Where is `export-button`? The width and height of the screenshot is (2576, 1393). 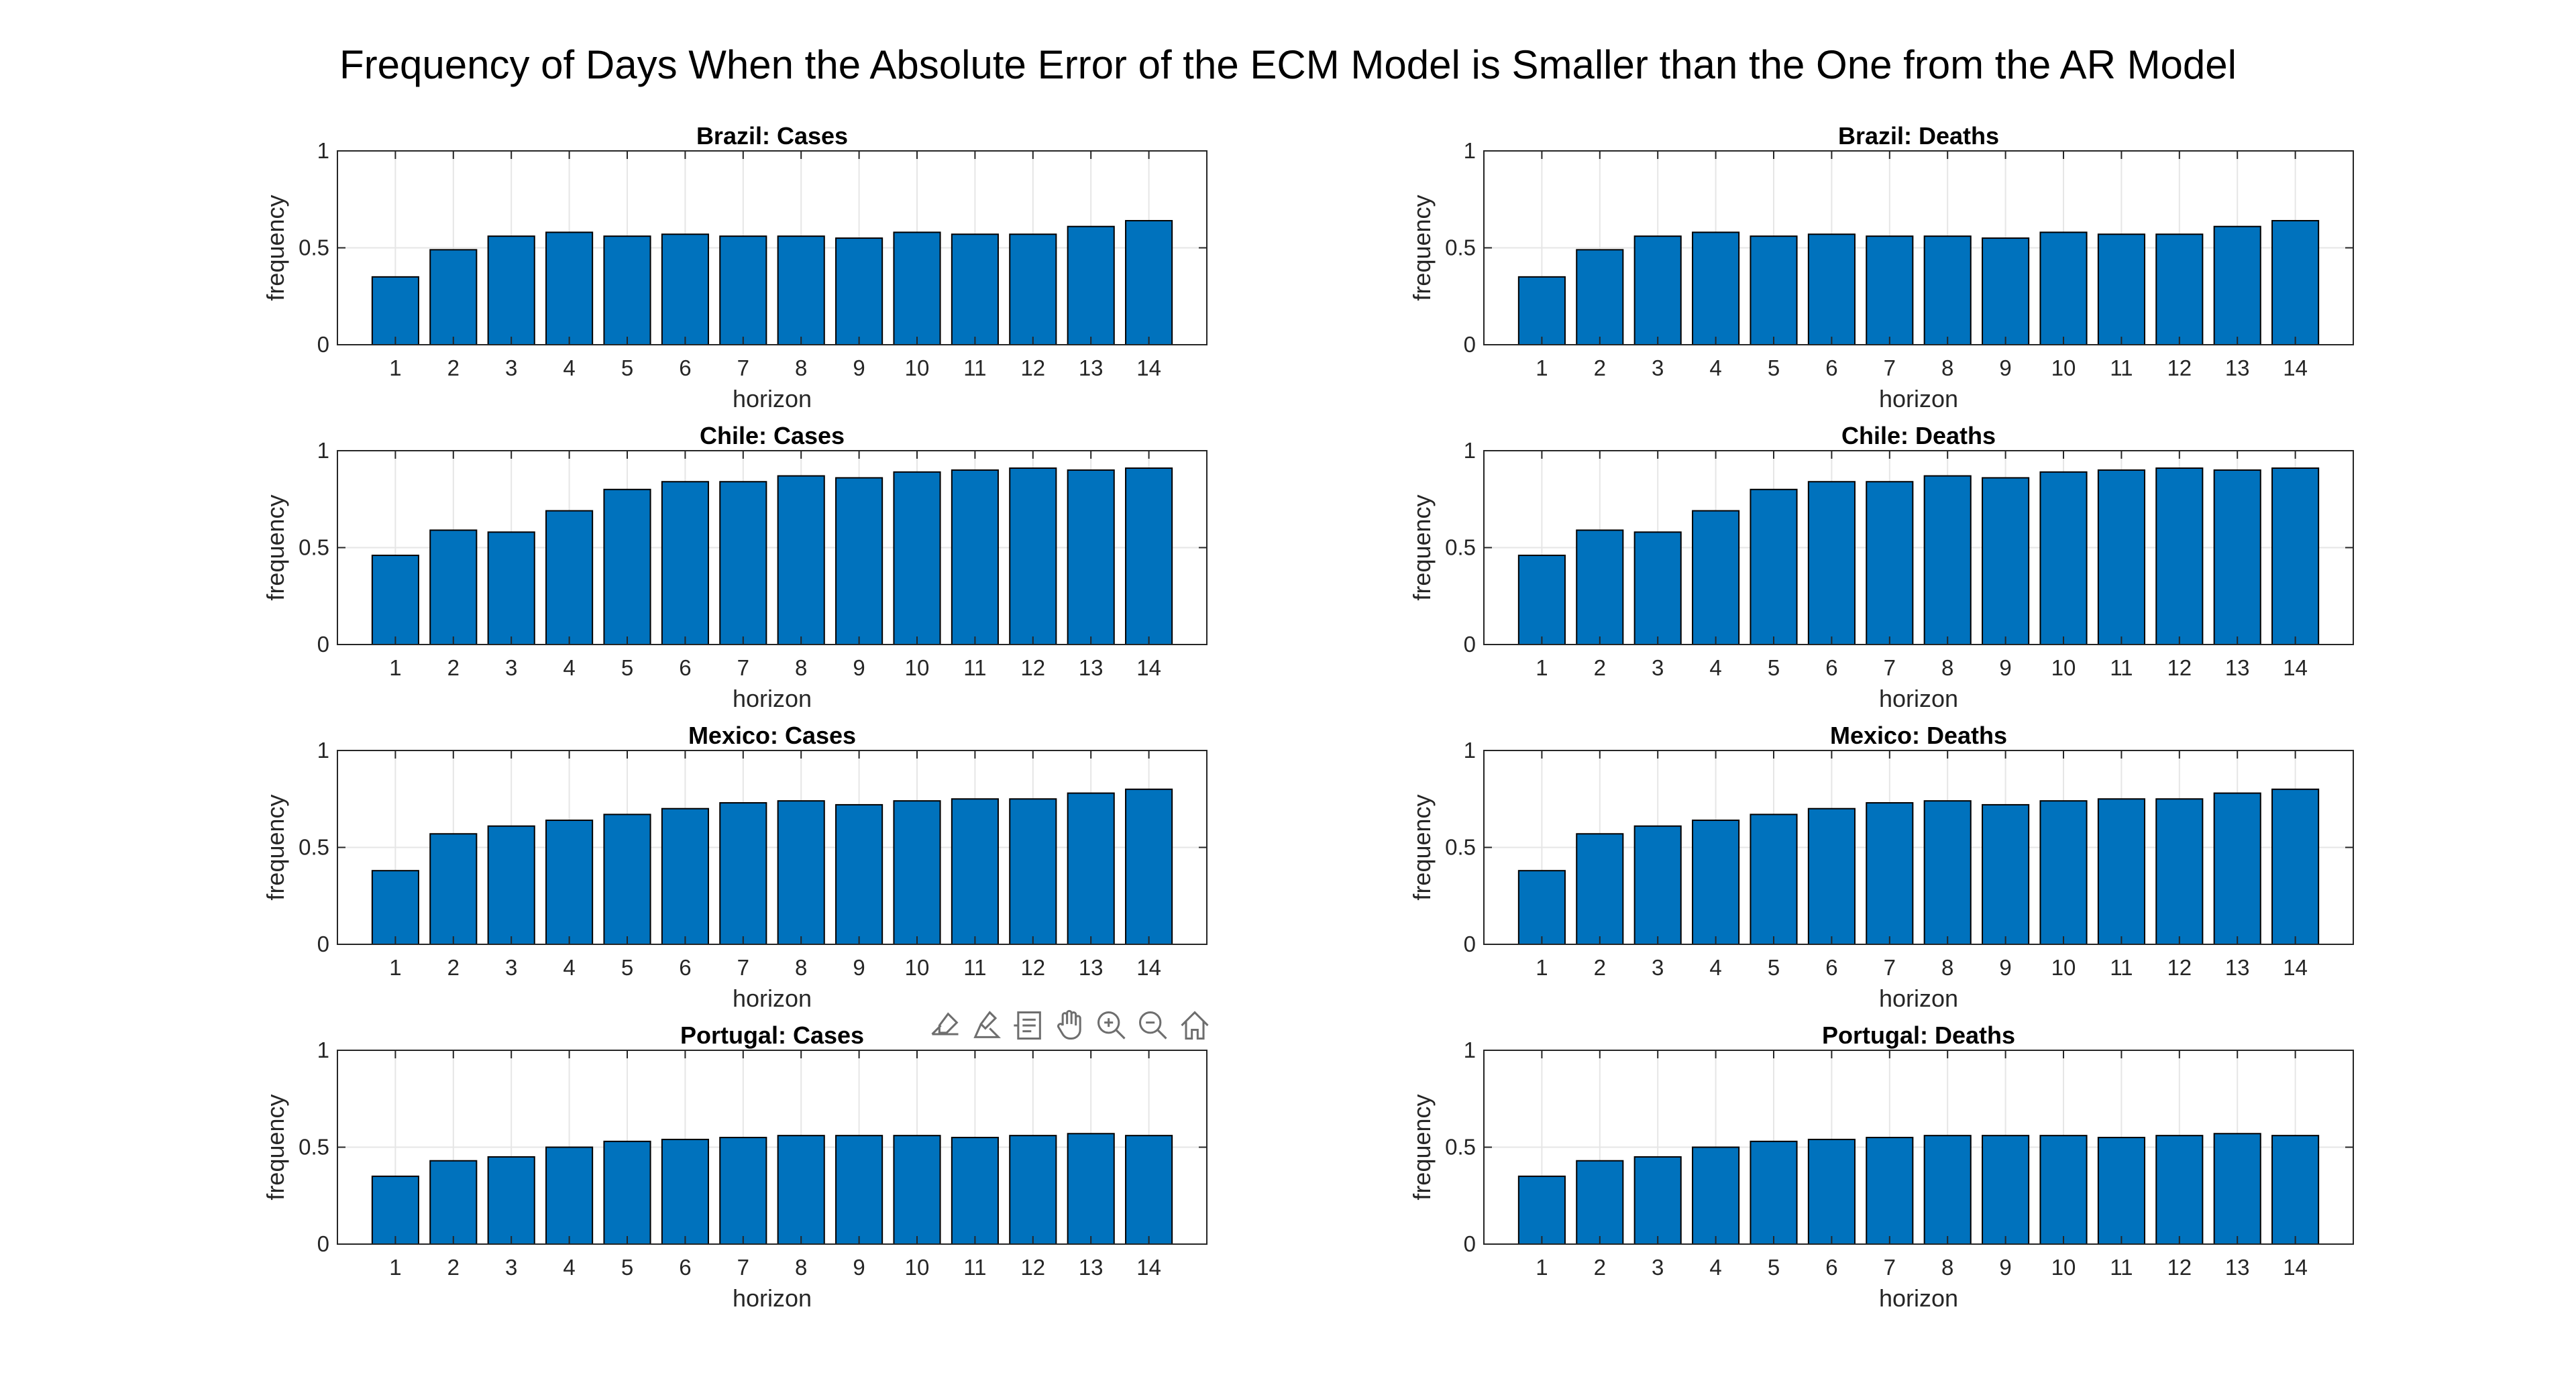
export-button is located at coordinates (945, 1025).